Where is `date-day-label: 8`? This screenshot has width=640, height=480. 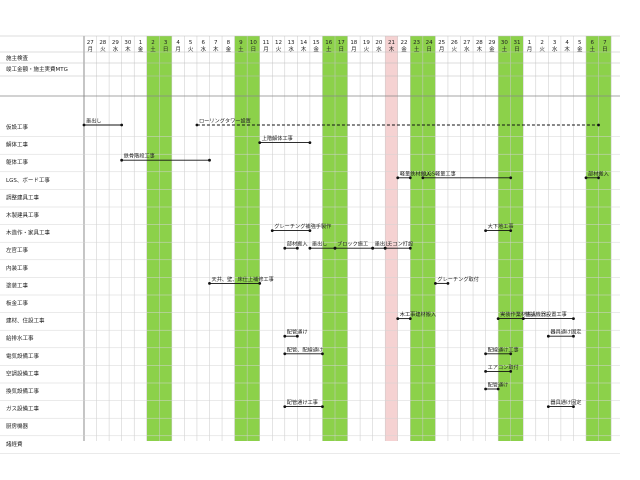
date-day-label: 8 is located at coordinates (229, 43).